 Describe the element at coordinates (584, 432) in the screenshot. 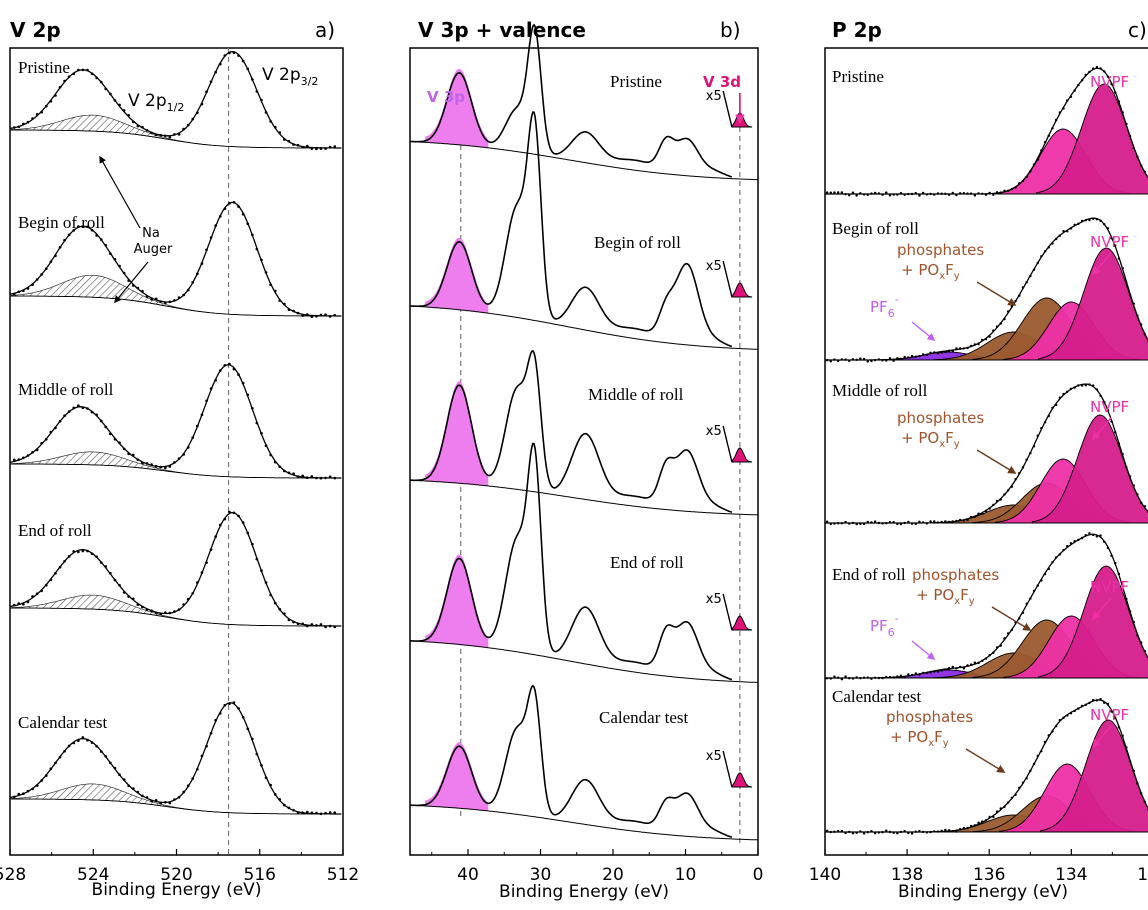

I see `spectrum-middle-of-roll: x5 Middle of roll` at that location.